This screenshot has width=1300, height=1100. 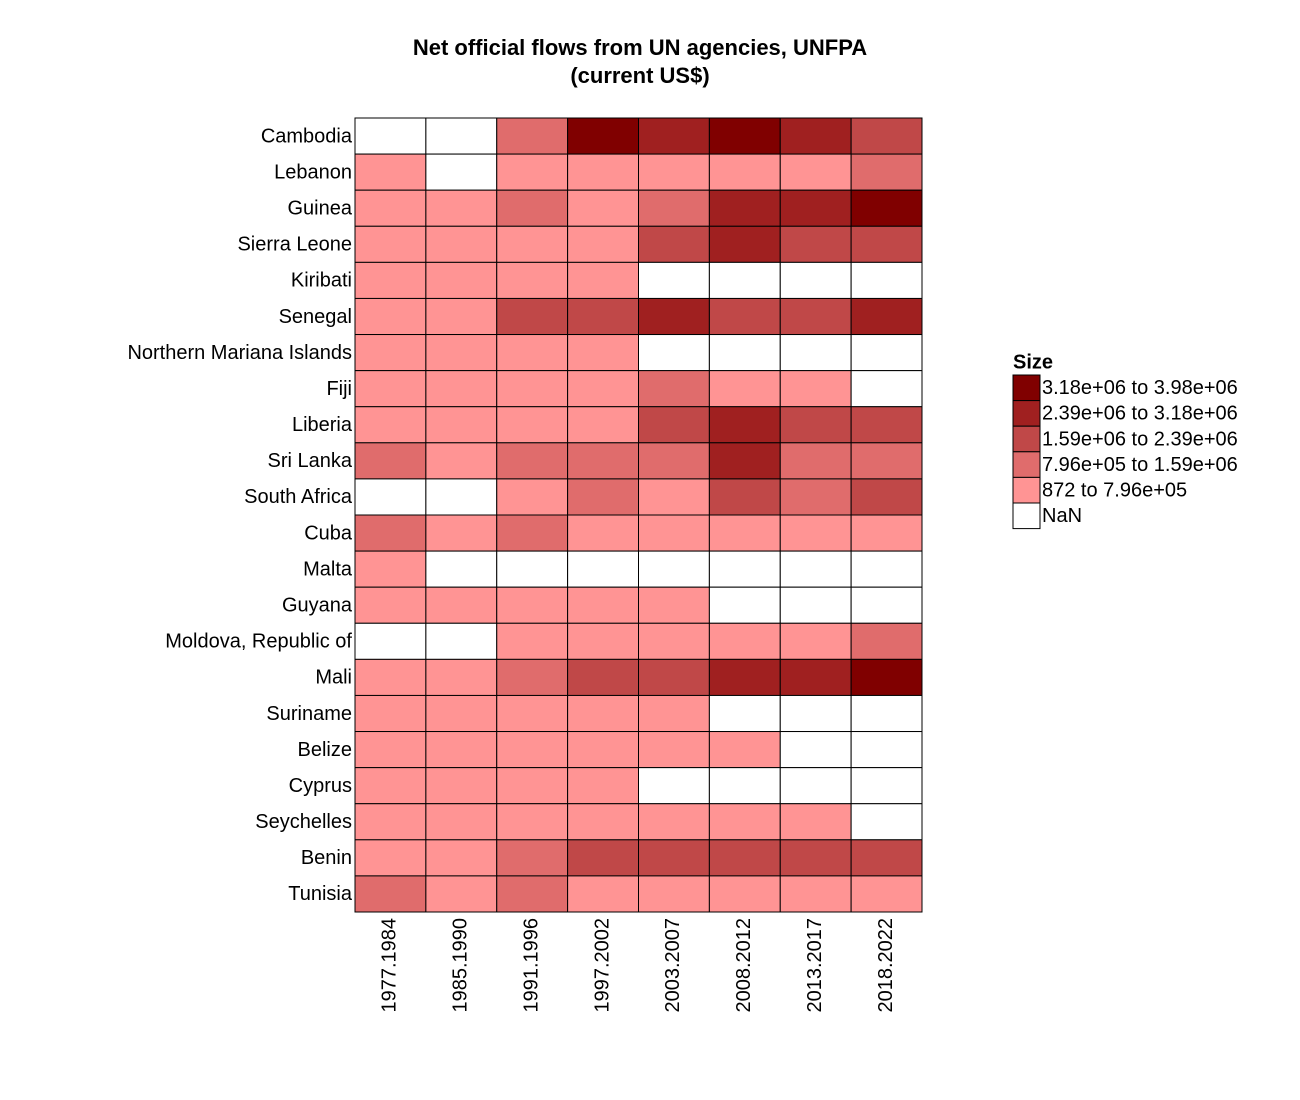 I want to click on chart-subtitle: (current US$), so click(x=639, y=75).